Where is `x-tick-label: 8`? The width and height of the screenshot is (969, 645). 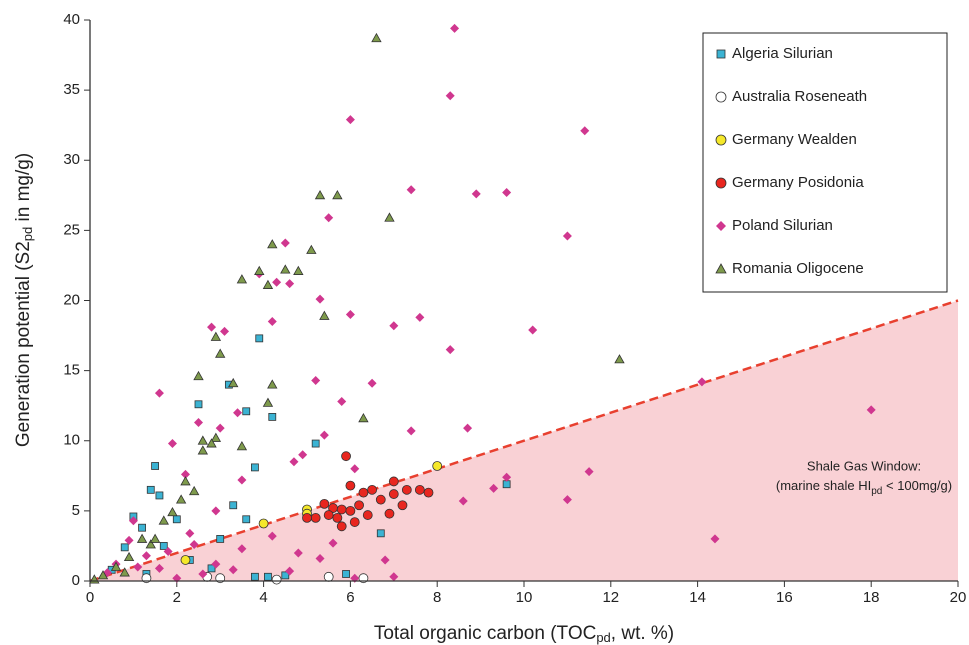 x-tick-label: 8 is located at coordinates (437, 597).